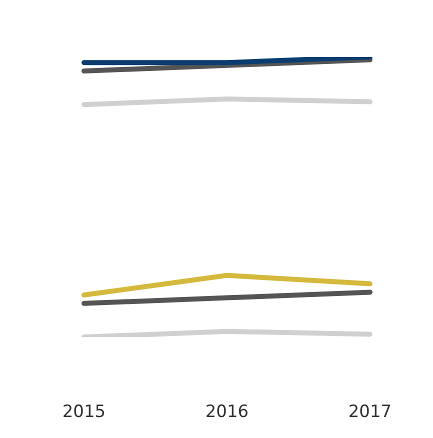 The height and width of the screenshot is (438, 433). I want to click on x-tick-label: 2016, so click(227, 412).